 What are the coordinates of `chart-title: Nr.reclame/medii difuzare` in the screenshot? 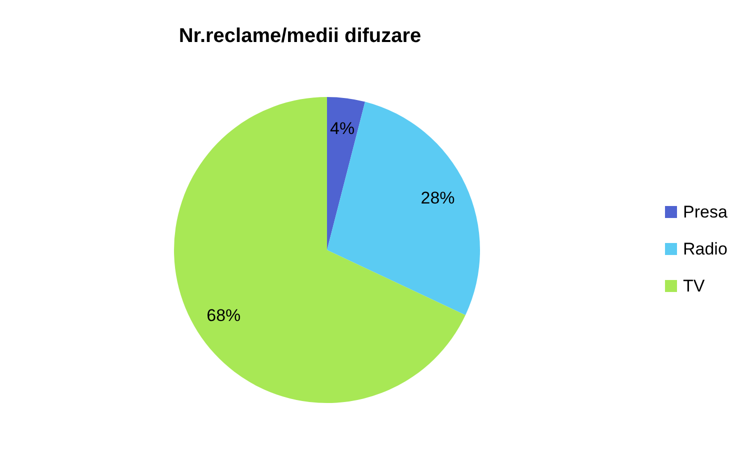 It's located at (300, 36).